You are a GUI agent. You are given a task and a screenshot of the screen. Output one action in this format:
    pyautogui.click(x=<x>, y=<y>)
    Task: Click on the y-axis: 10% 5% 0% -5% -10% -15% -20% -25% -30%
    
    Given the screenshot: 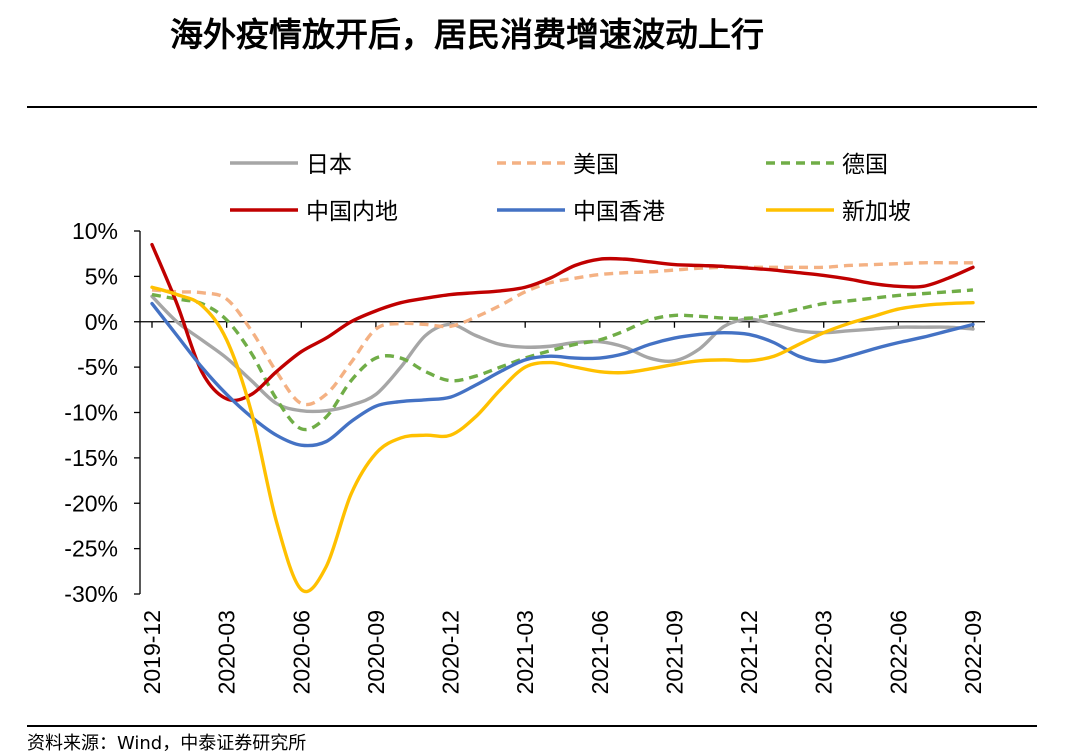 What is the action you would take?
    pyautogui.click(x=102, y=412)
    